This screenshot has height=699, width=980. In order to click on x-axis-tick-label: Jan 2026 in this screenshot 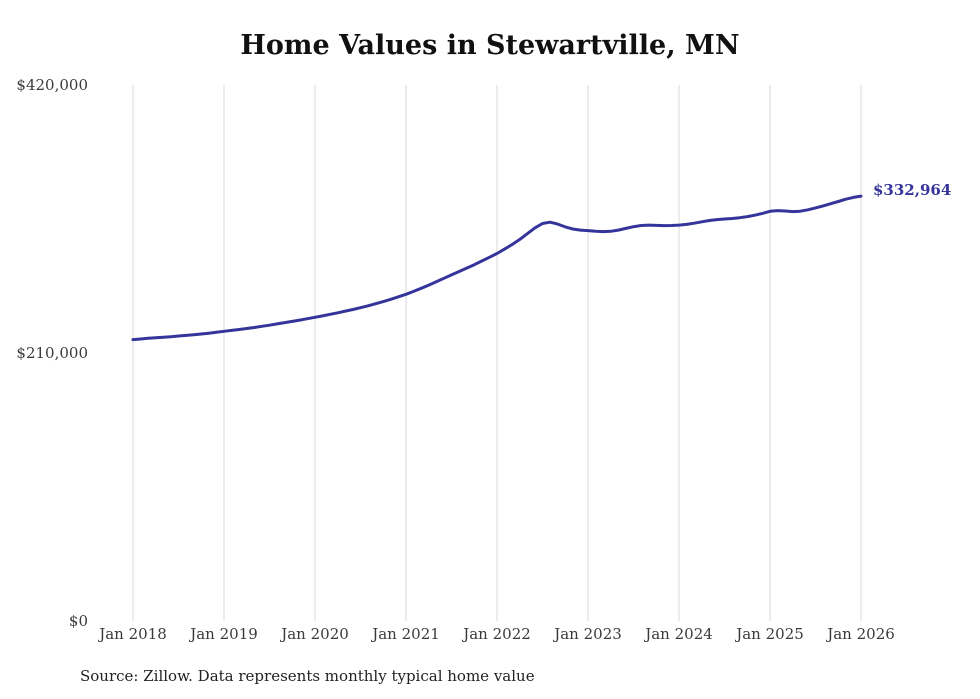, I will do `click(861, 634)`.